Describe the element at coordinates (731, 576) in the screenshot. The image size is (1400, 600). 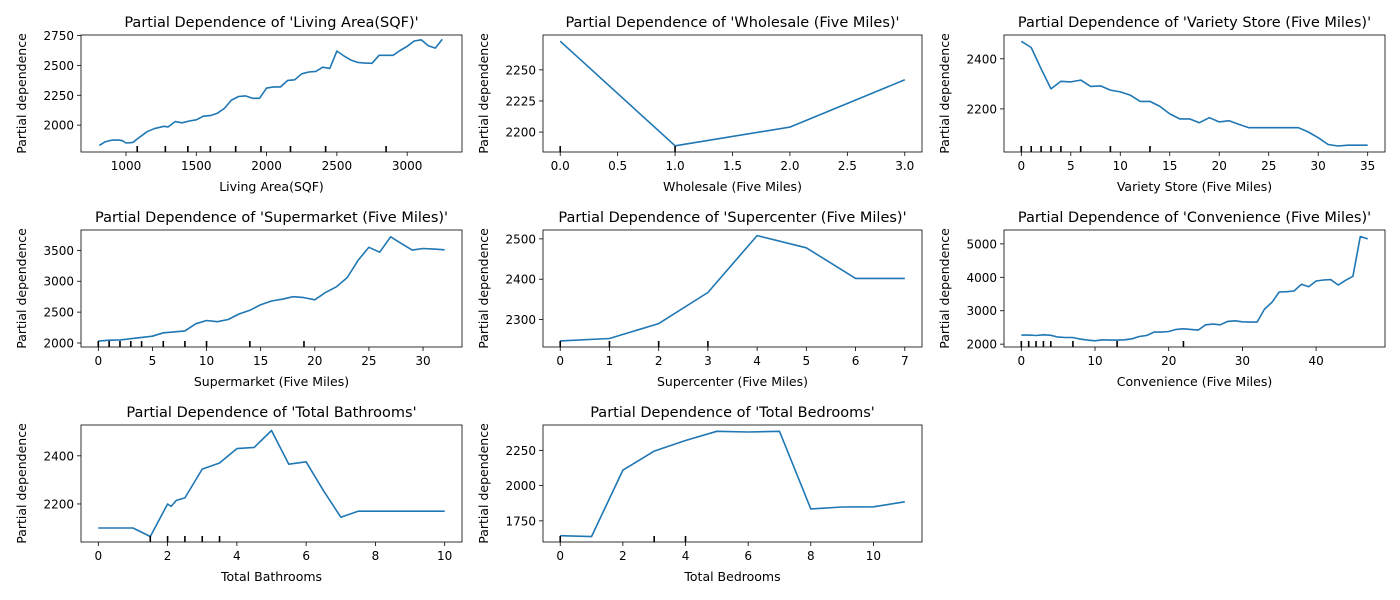
I see `x-axis-label: Total Bedrooms` at that location.